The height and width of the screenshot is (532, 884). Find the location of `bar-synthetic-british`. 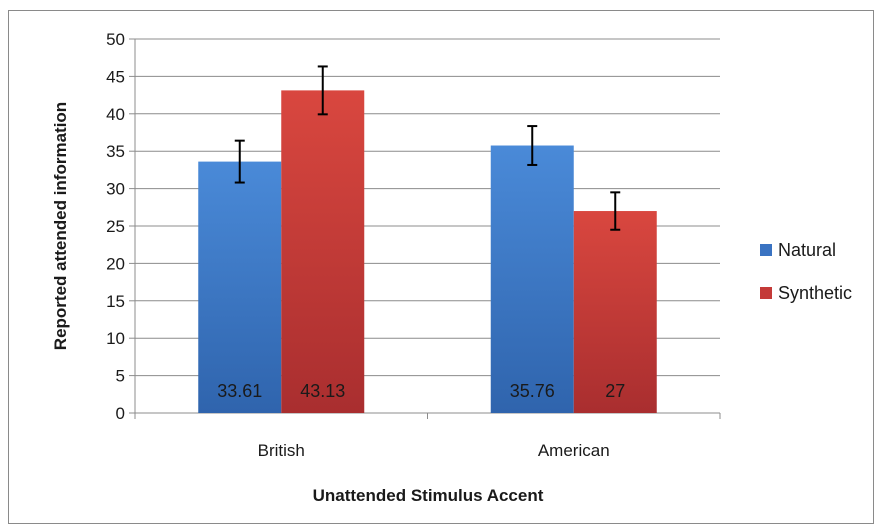

bar-synthetic-british is located at coordinates (323, 251).